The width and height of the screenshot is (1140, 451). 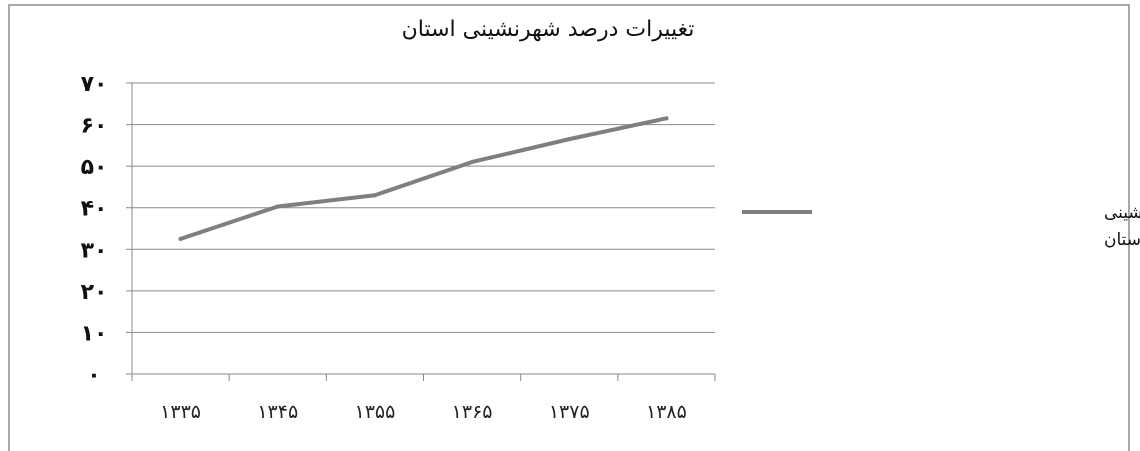 What do you see at coordinates (472, 412) in the screenshot?
I see `x-tick-label: ۱۳۶۵` at bounding box center [472, 412].